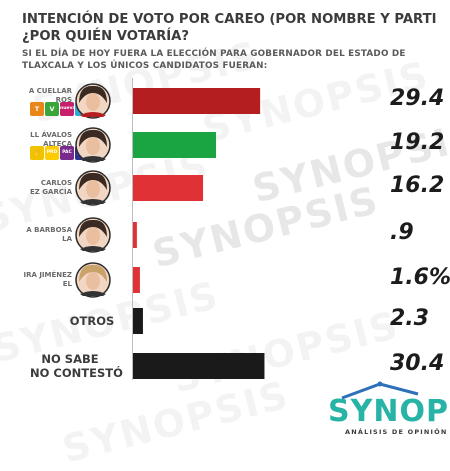 The height and width of the screenshot is (471, 450). I want to click on value-label: 2.3, so click(409, 318).